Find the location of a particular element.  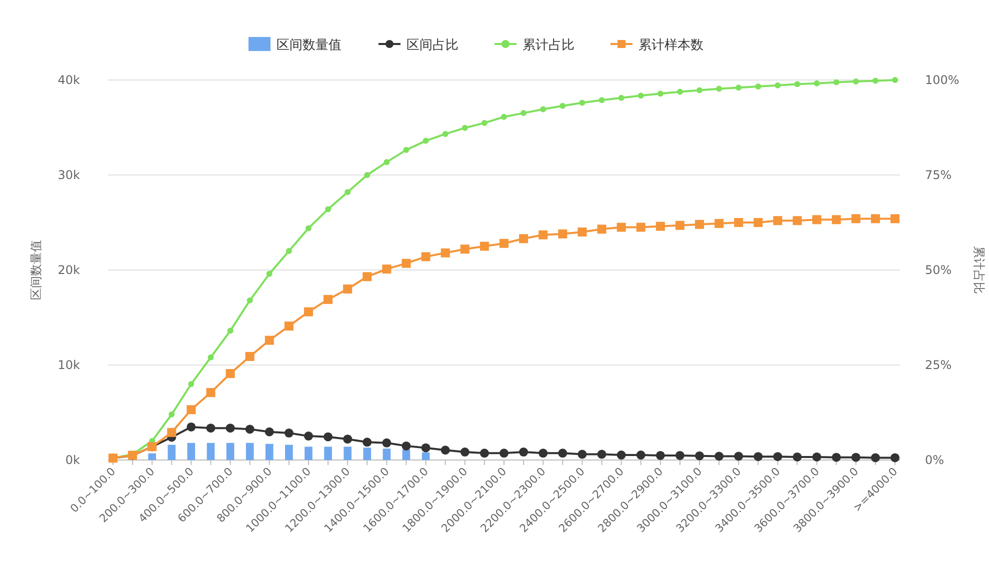

y2-tick-label: 50% is located at coordinates (938, 270).